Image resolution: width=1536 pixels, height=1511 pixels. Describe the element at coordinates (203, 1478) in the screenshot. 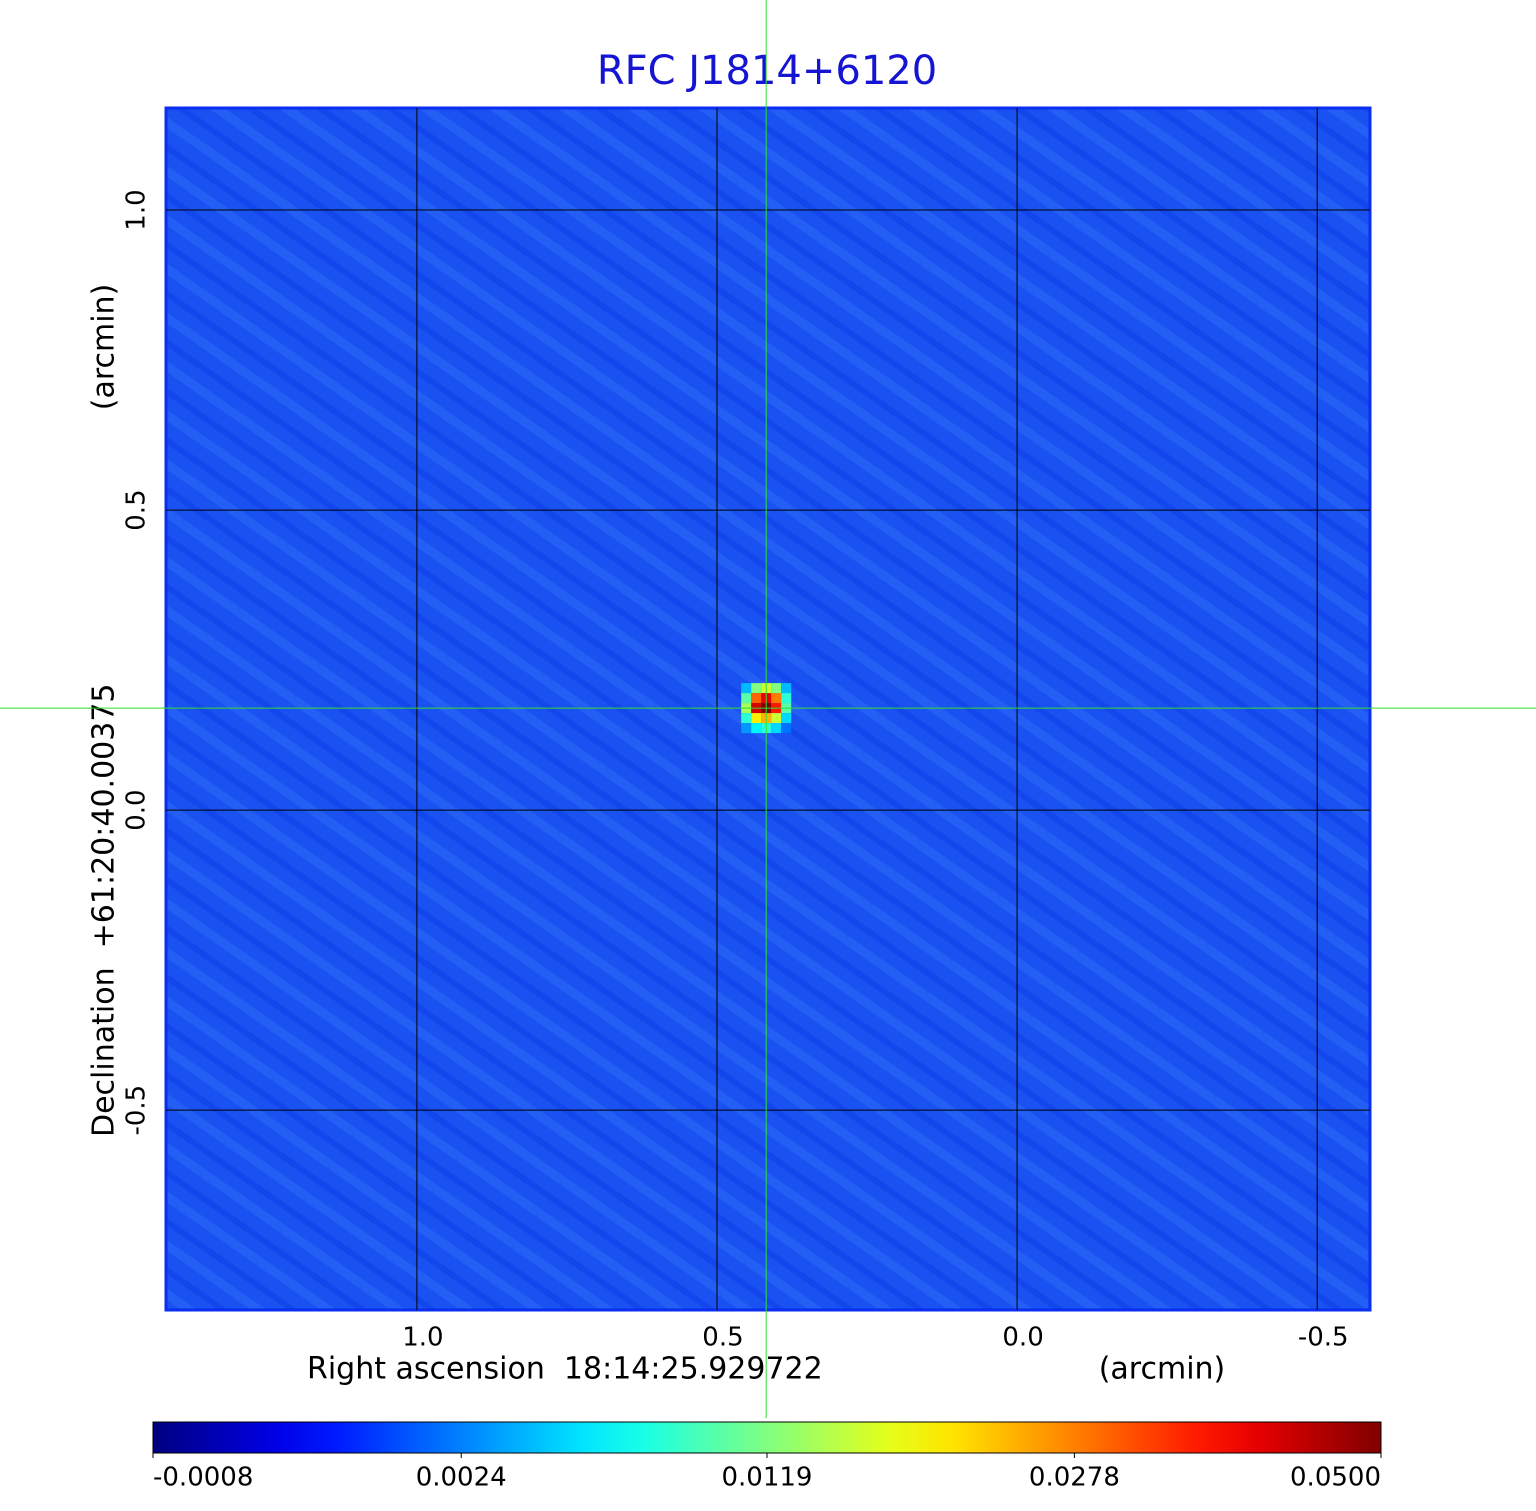

I see `colorbar-tick-label: -0.0008` at that location.